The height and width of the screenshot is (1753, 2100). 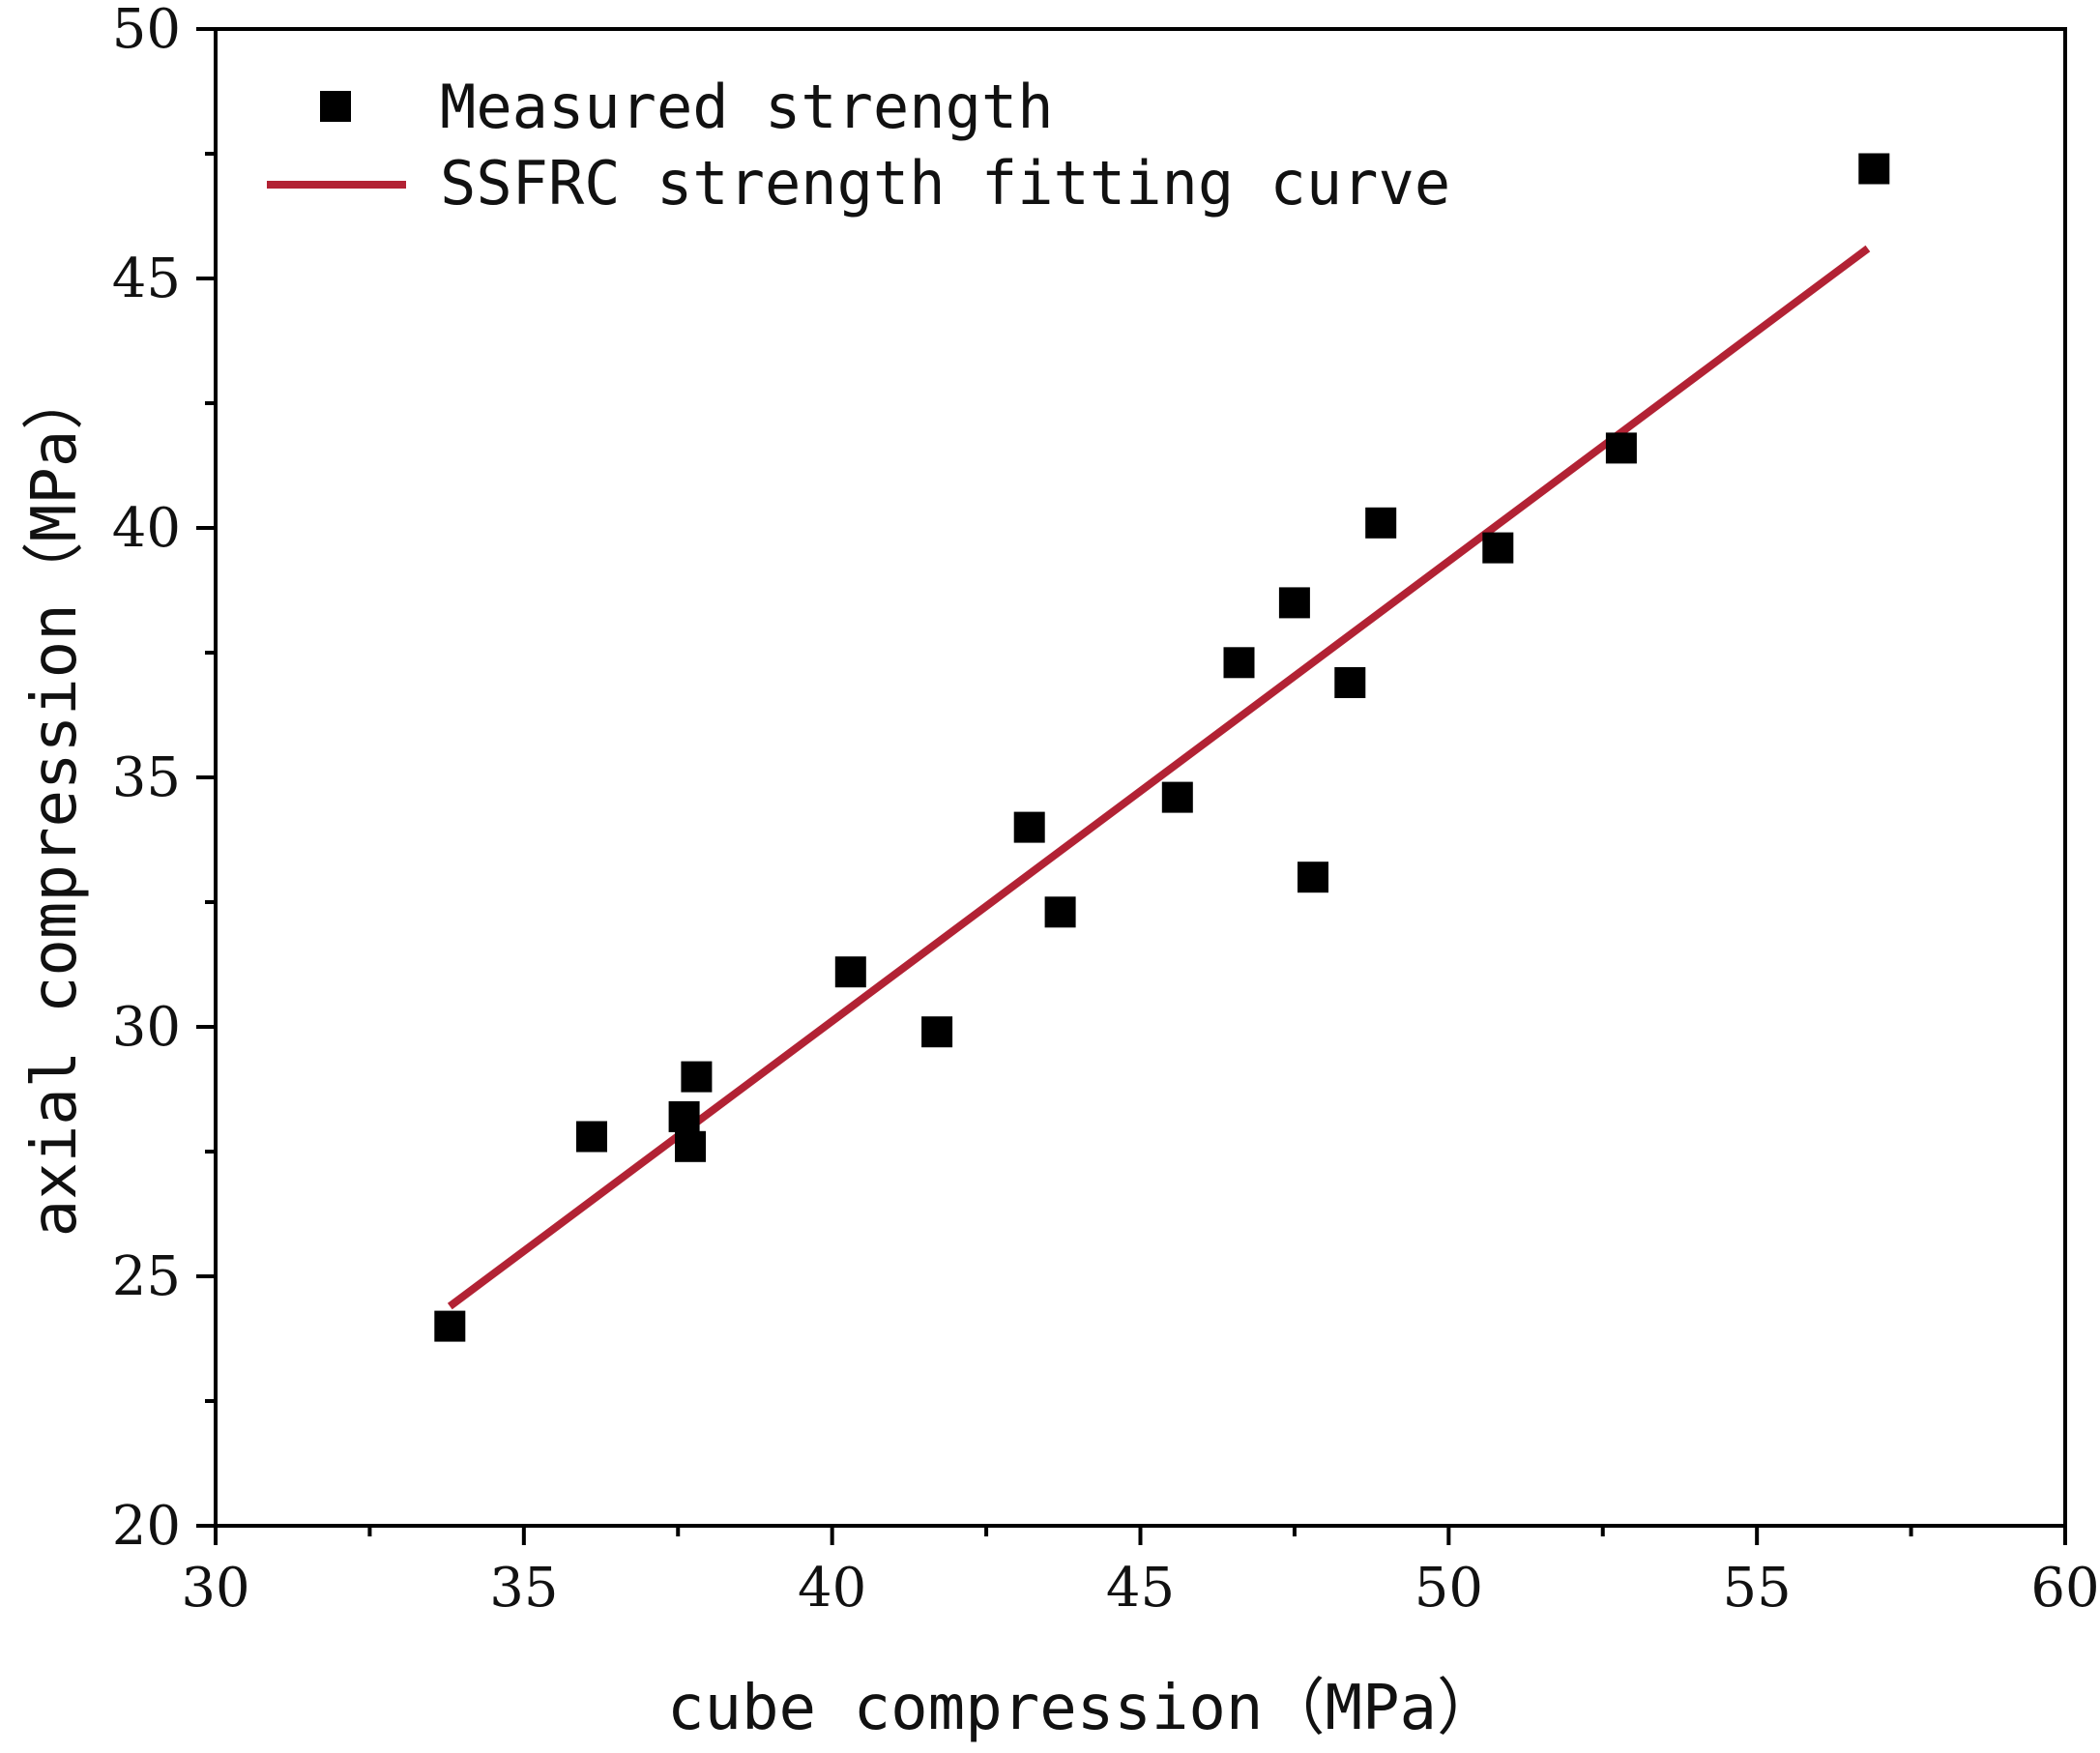 I want to click on y-tick-label: 50, so click(x=146, y=31).